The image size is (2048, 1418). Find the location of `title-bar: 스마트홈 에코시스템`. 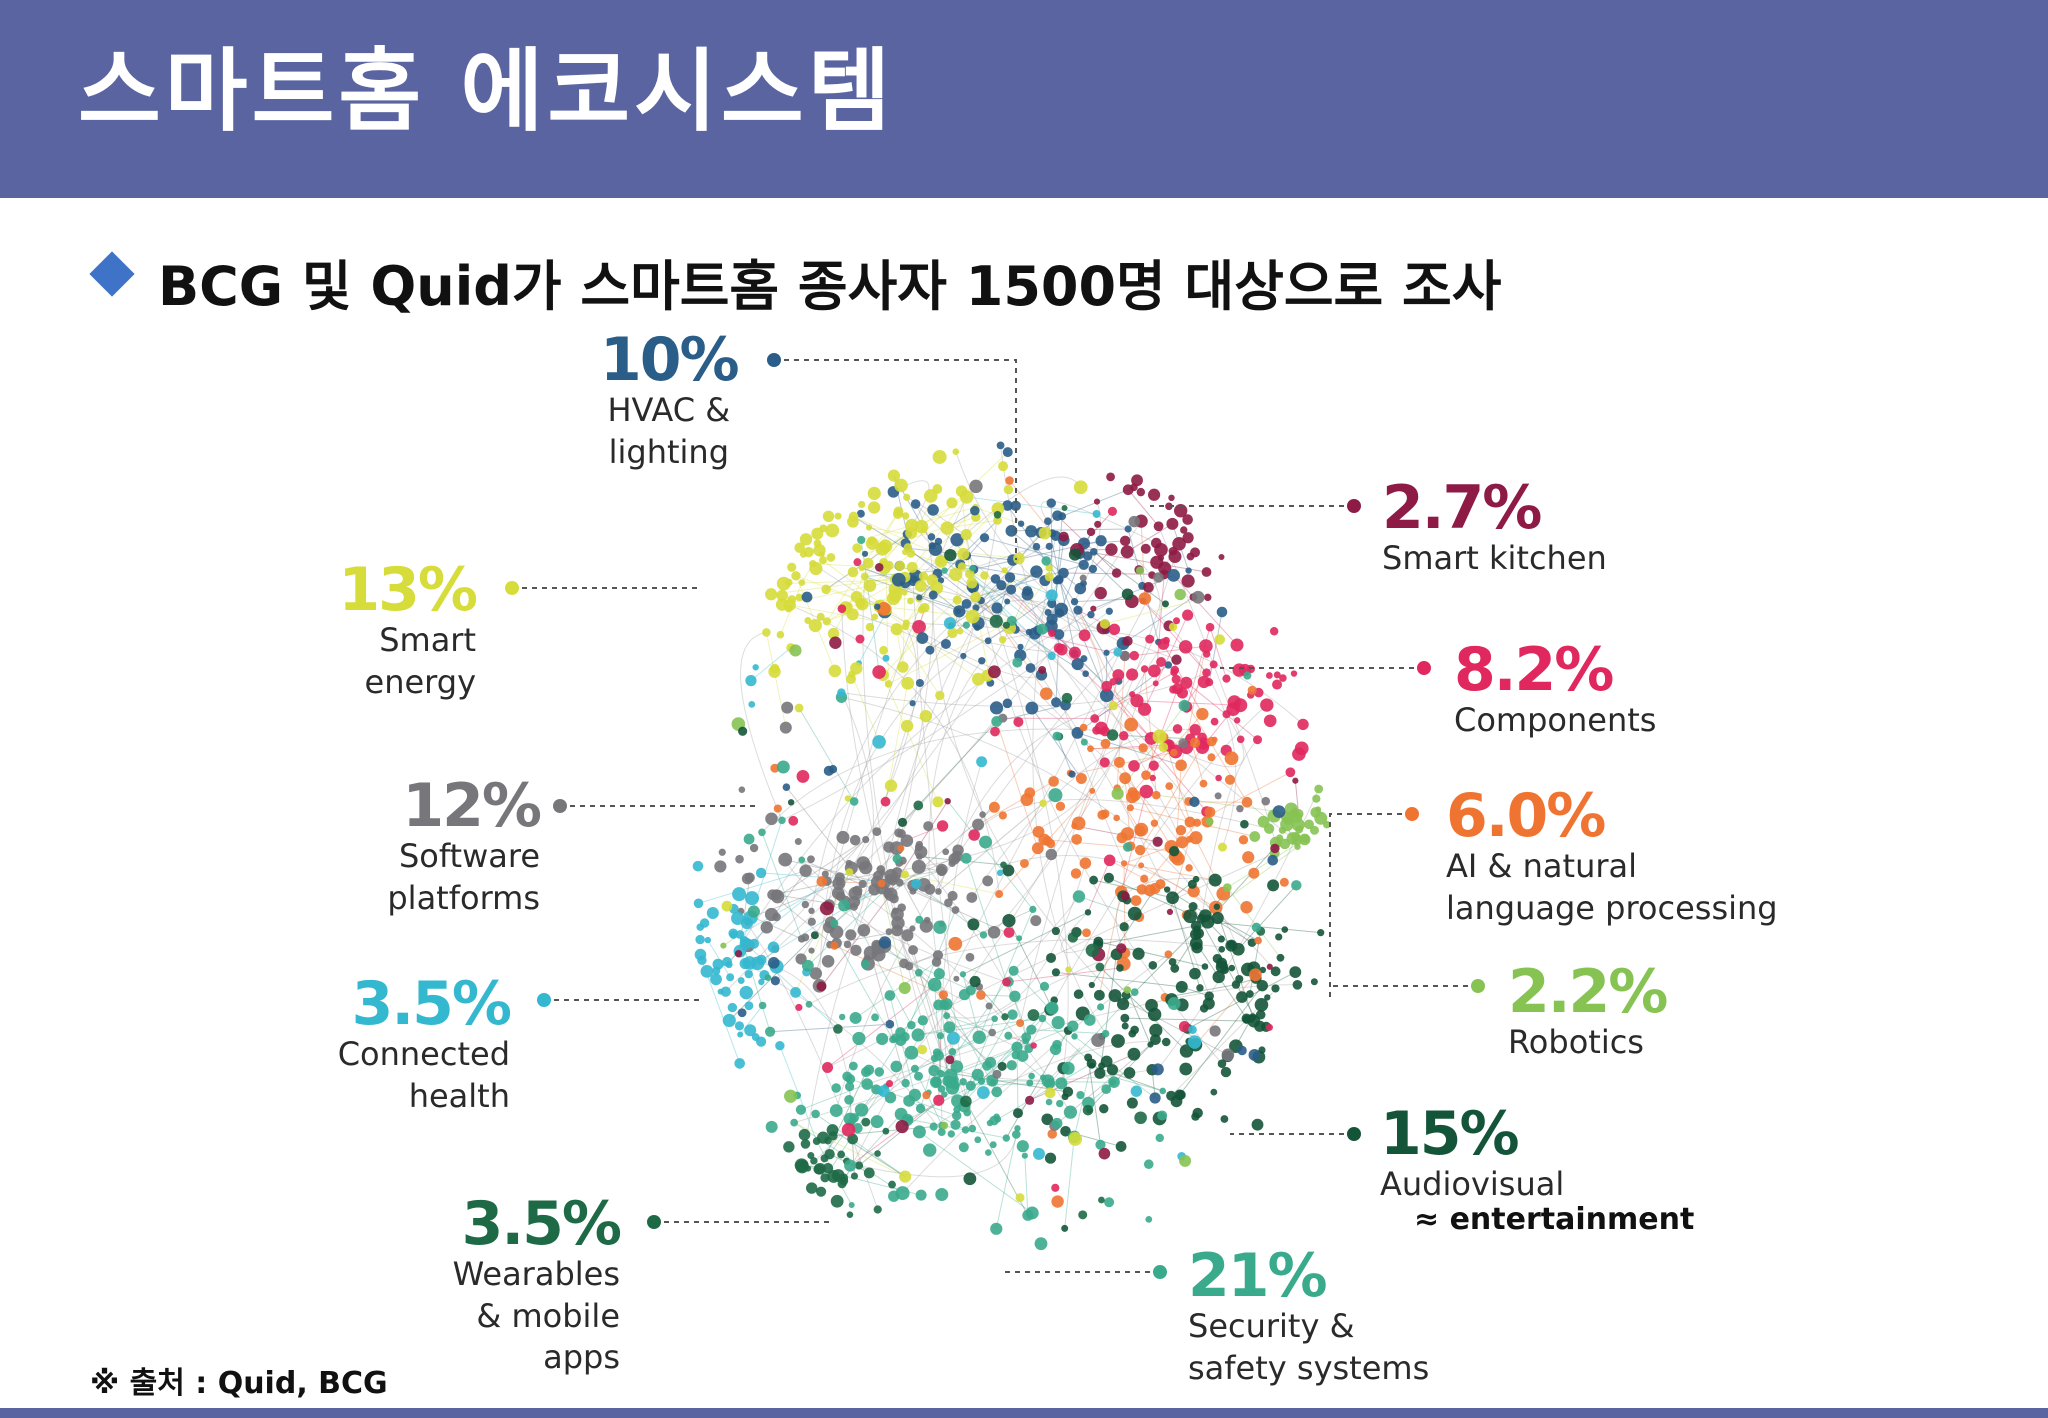

title-bar: 스마트홈 에코시스템 is located at coordinates (1024, 99).